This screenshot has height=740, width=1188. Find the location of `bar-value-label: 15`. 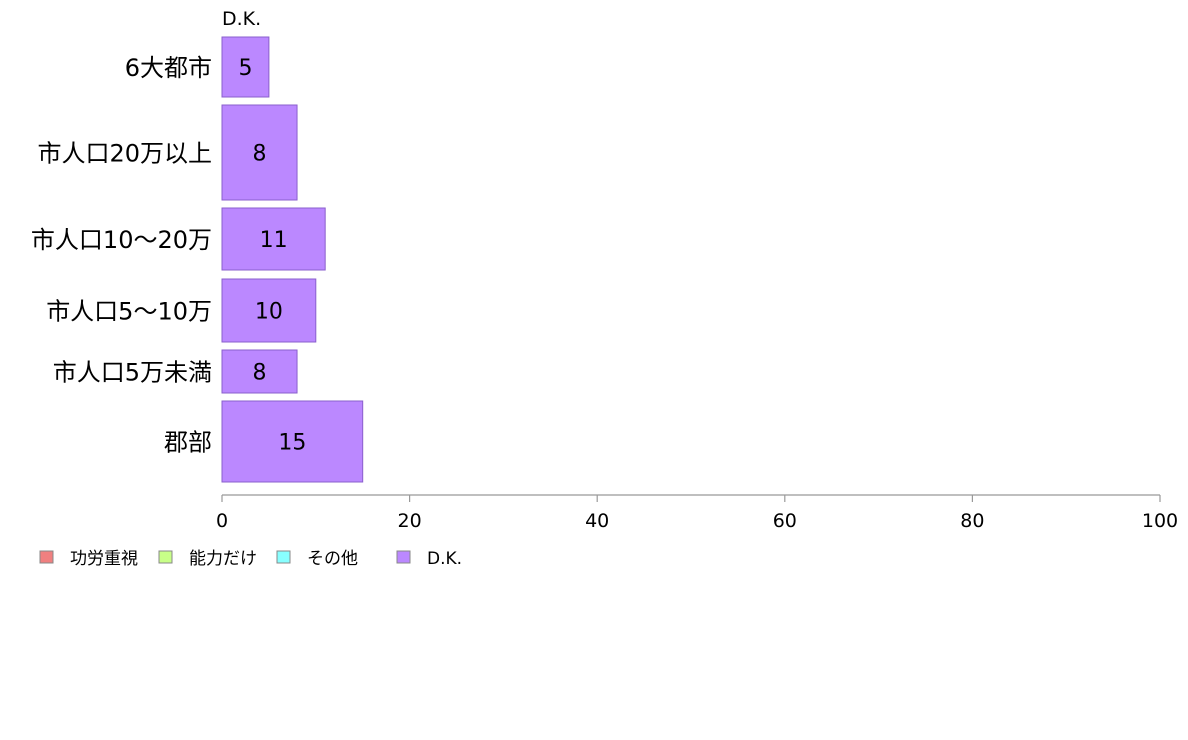

bar-value-label: 15 is located at coordinates (292, 443).